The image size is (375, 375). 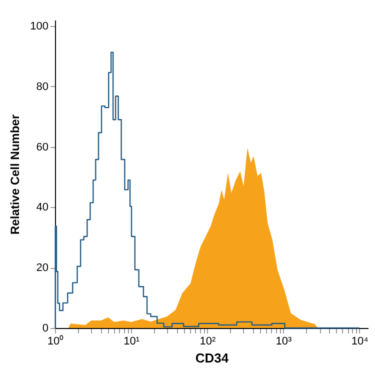 What do you see at coordinates (15, 174) in the screenshot?
I see `y-axis-title: Relative Cell Number` at bounding box center [15, 174].